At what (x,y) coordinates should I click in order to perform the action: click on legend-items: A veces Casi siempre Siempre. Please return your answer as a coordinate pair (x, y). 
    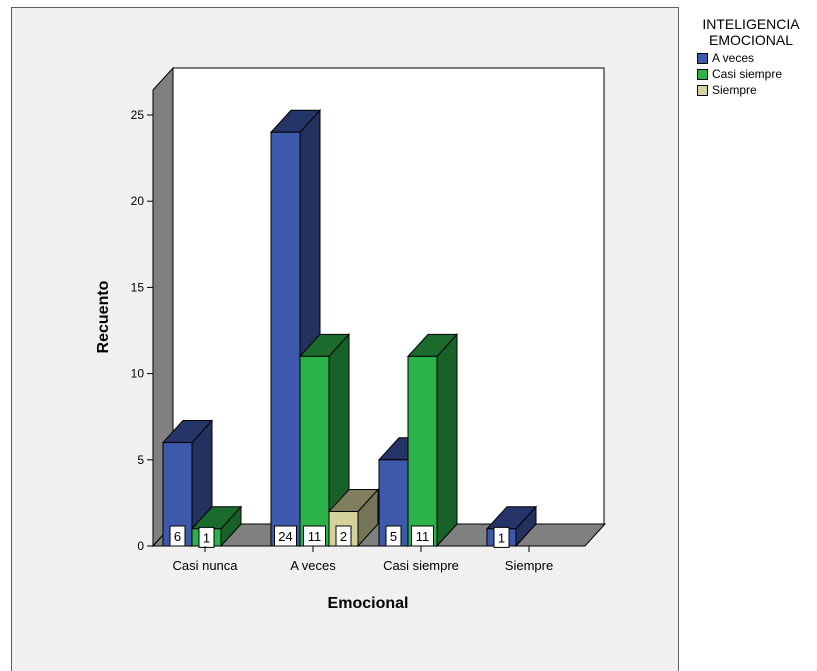
    Looking at the image, I should click on (751, 74).